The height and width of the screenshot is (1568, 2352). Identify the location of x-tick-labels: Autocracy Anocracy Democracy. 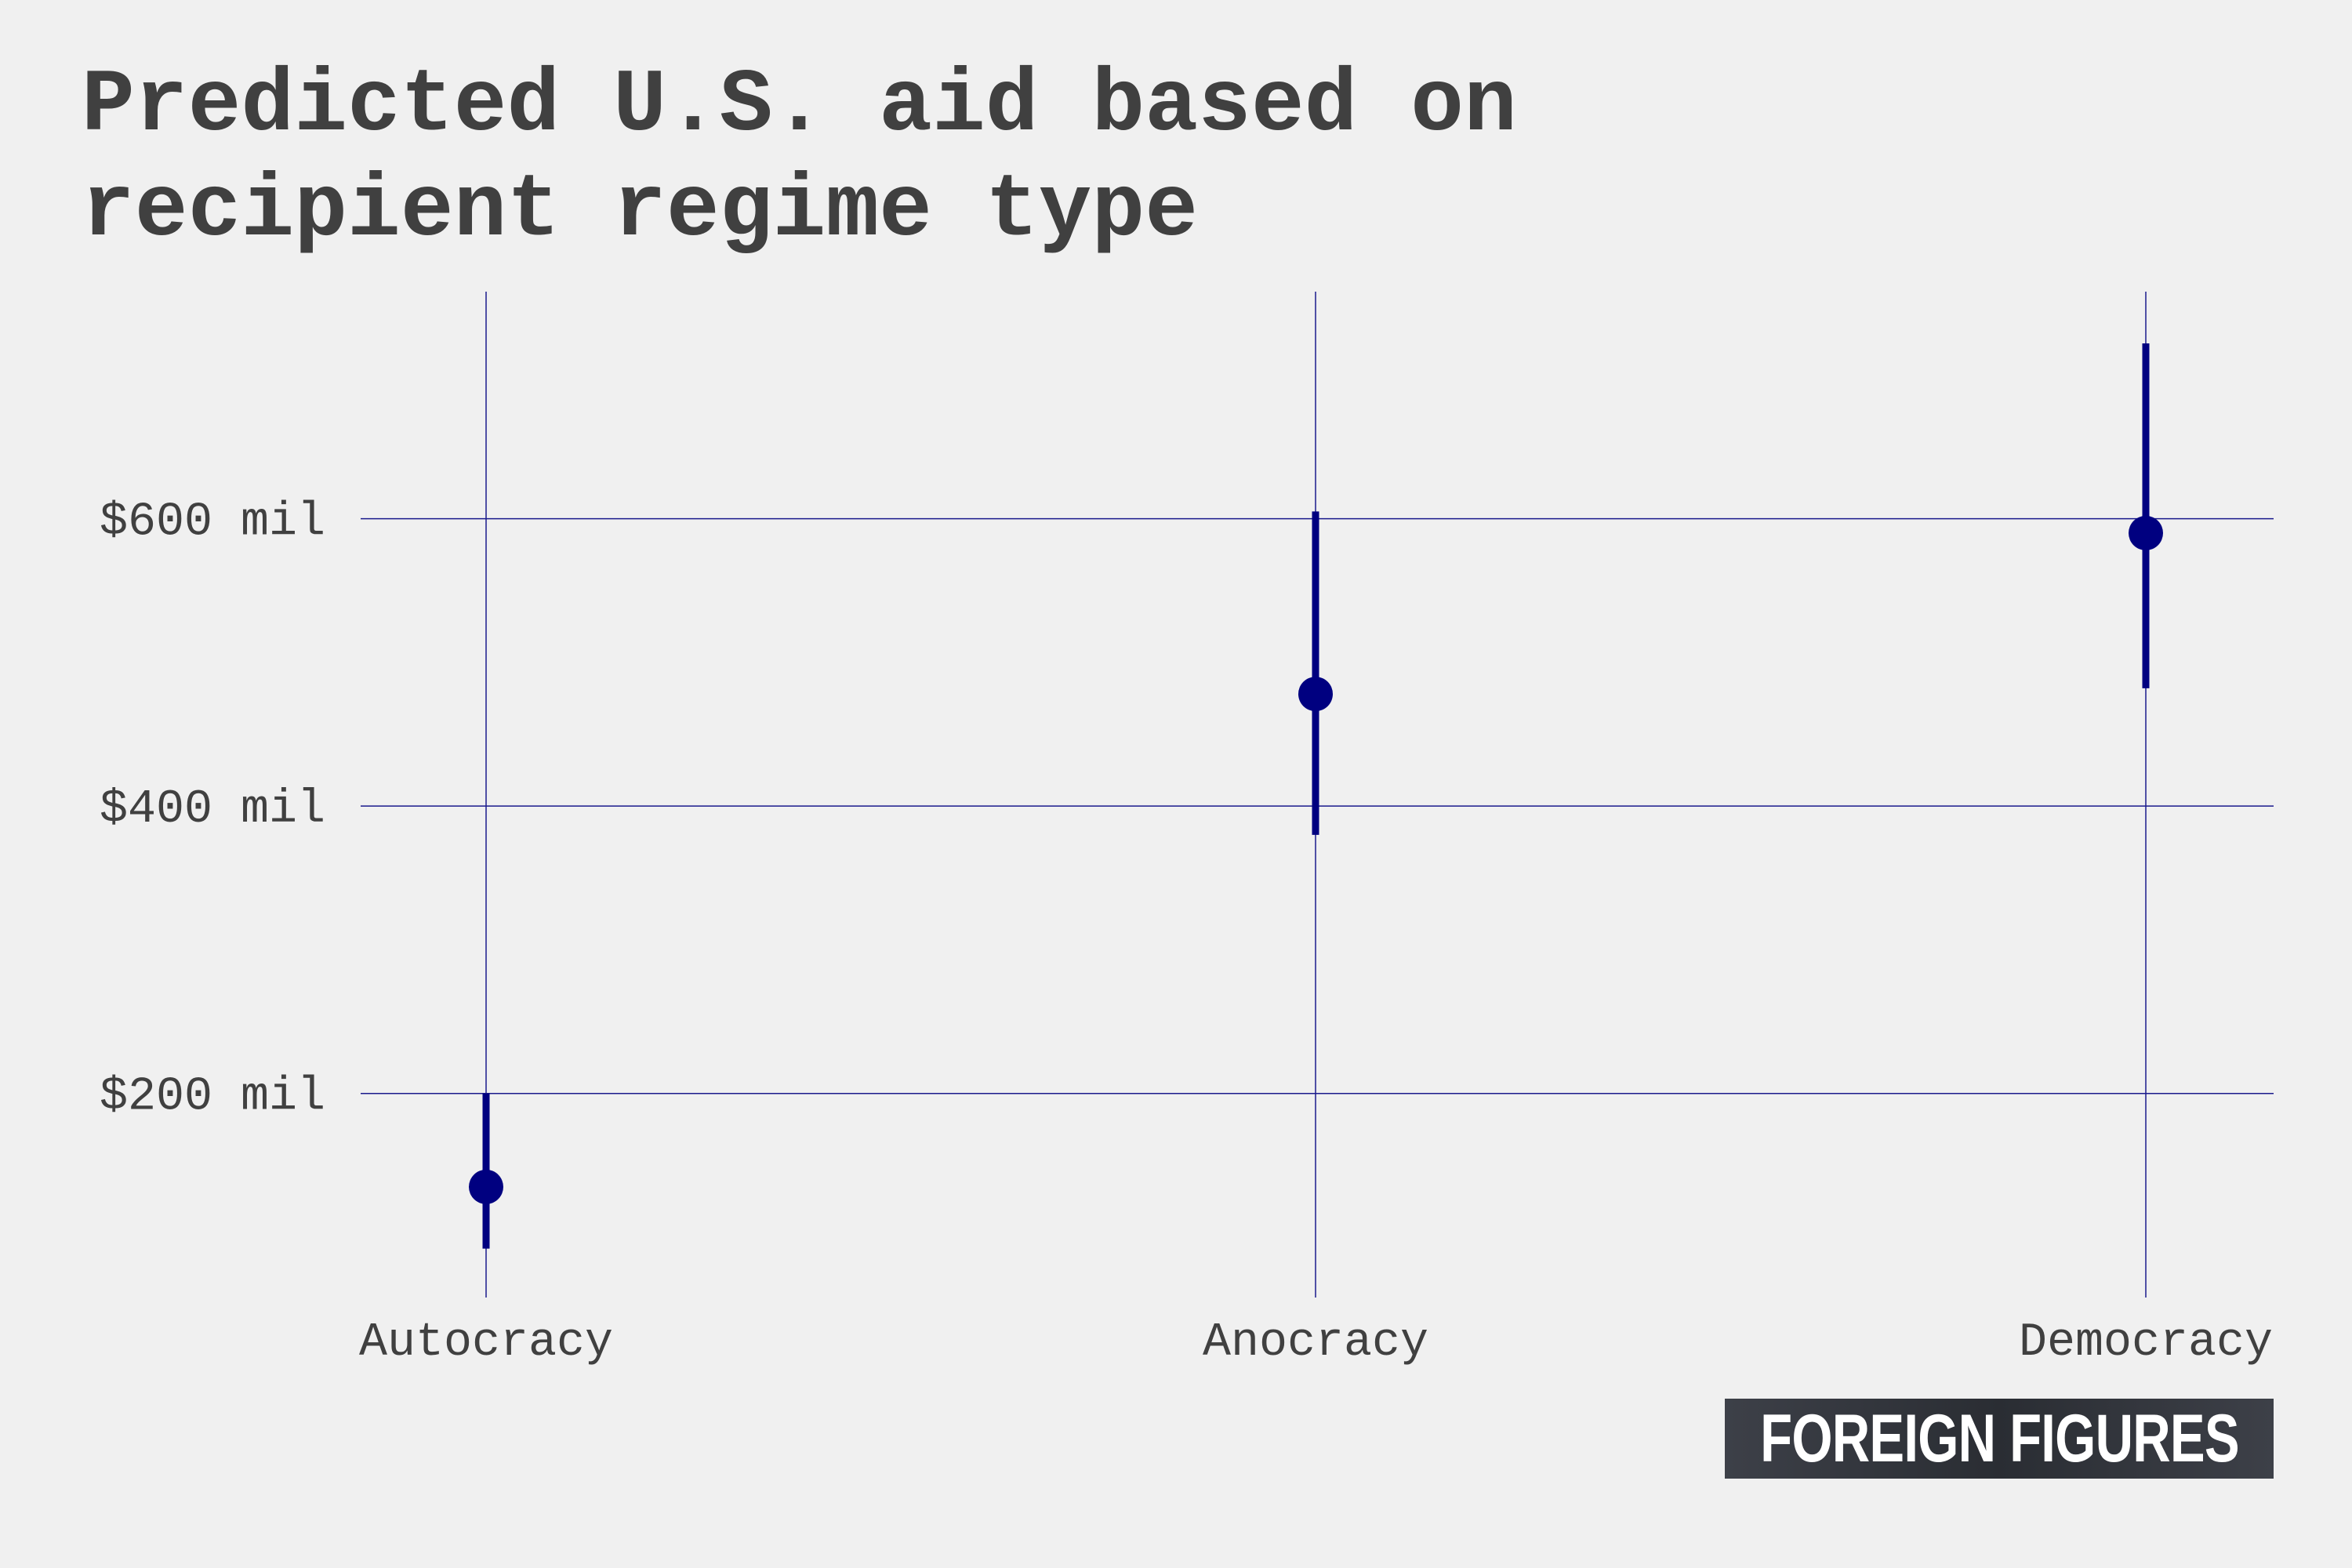
(1316, 1343).